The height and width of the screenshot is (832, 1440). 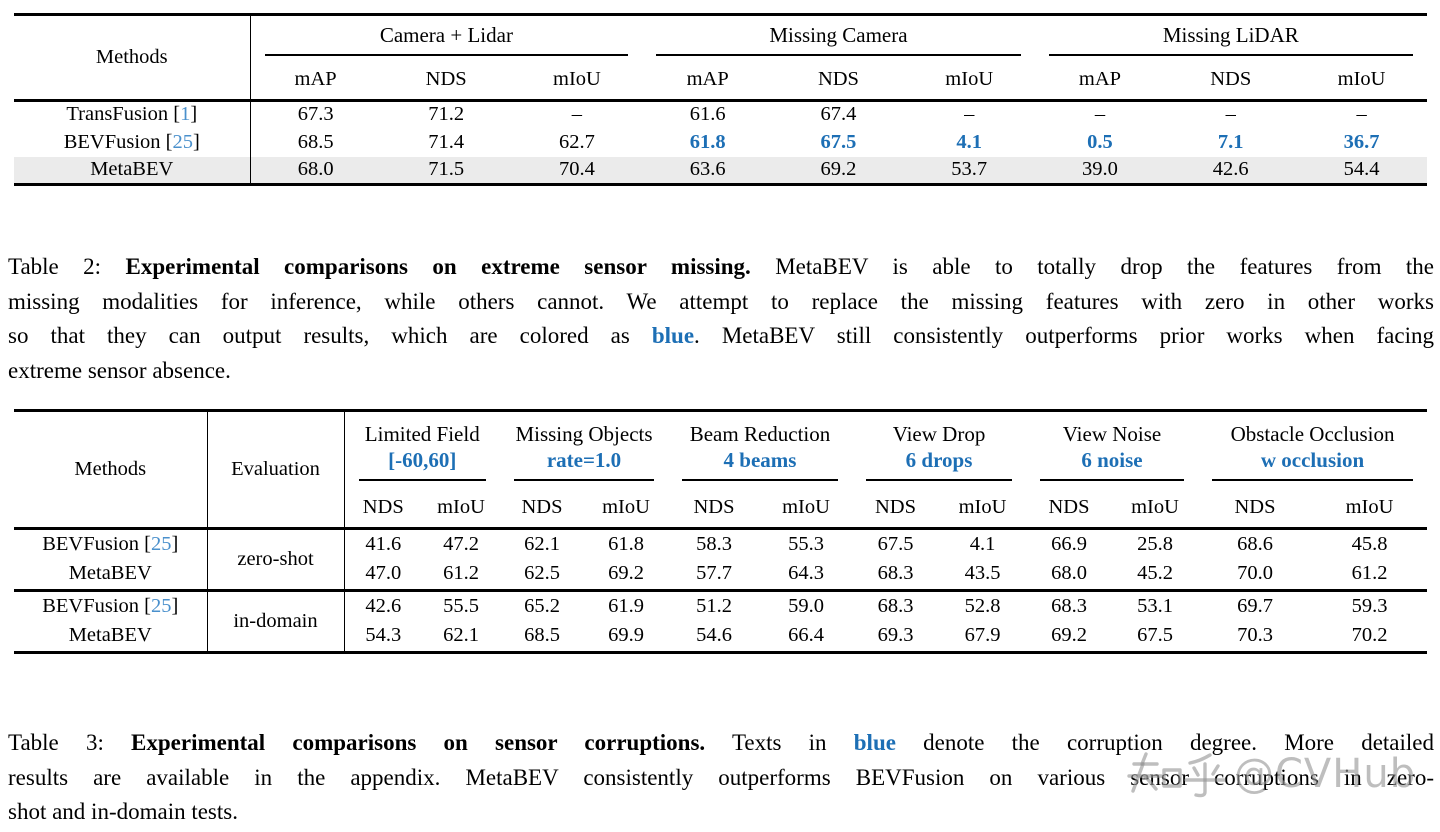 What do you see at coordinates (1361, 168) in the screenshot?
I see `metric-value: 54.4` at bounding box center [1361, 168].